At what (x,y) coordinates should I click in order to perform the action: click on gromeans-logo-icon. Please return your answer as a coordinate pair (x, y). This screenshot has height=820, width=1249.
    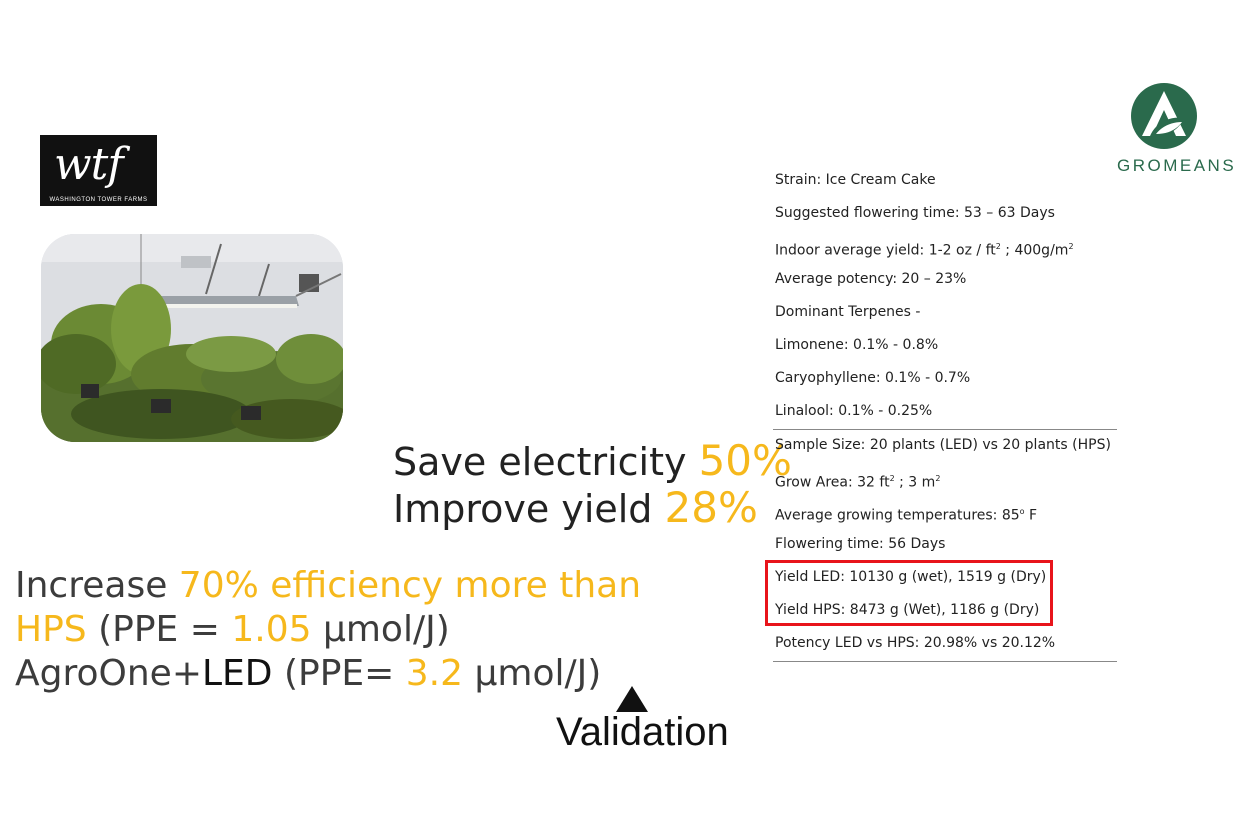
    Looking at the image, I should click on (1164, 116).